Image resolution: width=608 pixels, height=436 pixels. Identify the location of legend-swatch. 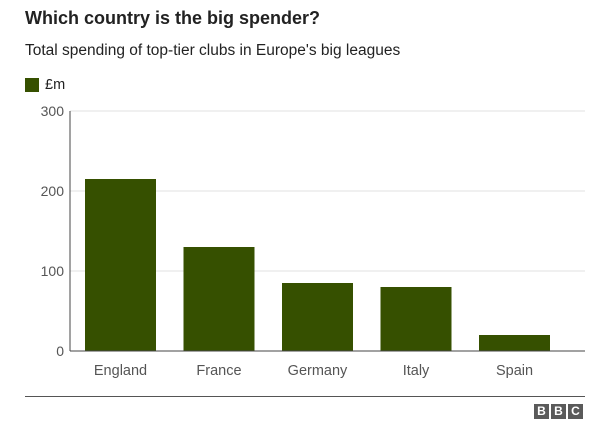
(32, 85).